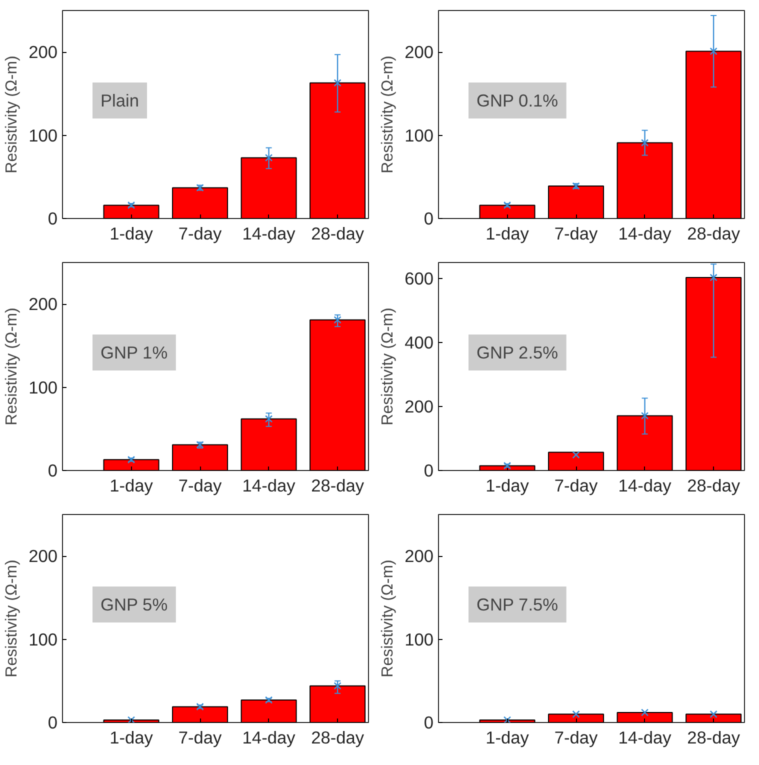 Image resolution: width=759 pixels, height=765 pixels. What do you see at coordinates (134, 604) in the screenshot?
I see `annotation: GNP 5%` at bounding box center [134, 604].